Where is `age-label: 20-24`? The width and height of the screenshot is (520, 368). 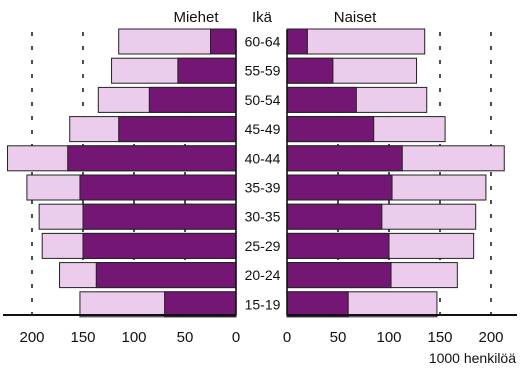
age-label: 20-24 is located at coordinates (263, 275).